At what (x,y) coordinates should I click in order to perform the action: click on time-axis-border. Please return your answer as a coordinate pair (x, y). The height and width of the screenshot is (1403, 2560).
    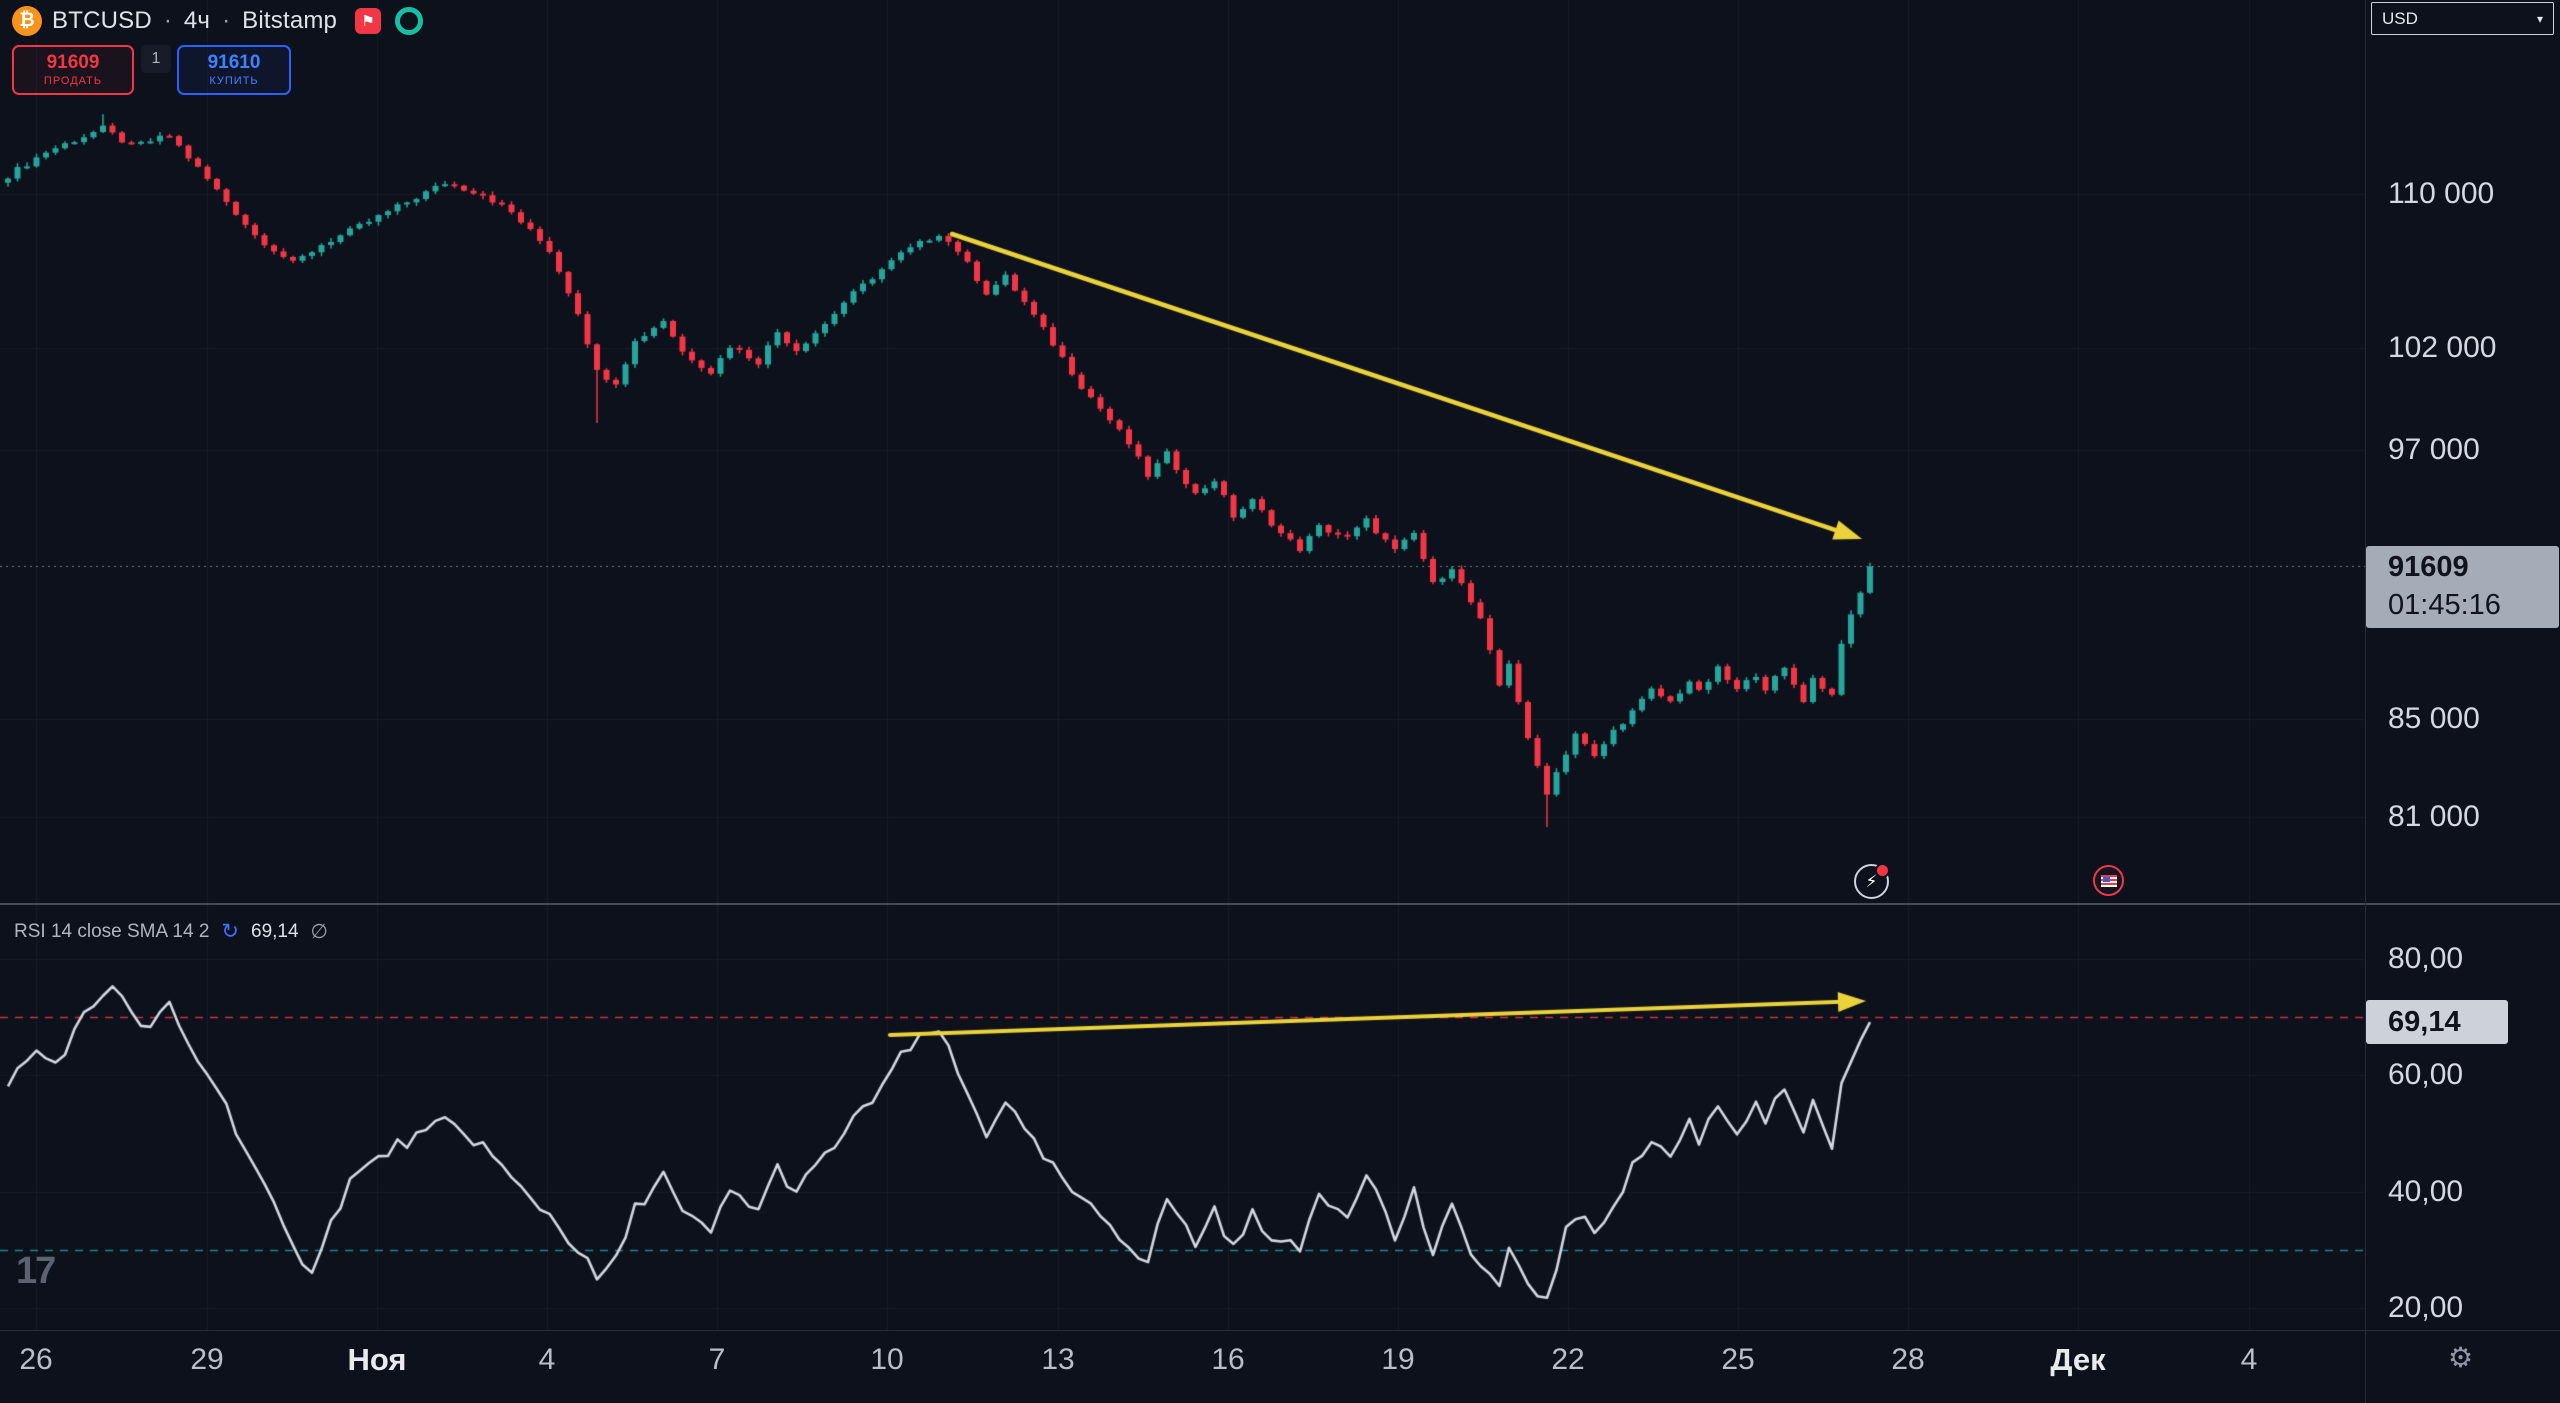
    Looking at the image, I should click on (1280, 1330).